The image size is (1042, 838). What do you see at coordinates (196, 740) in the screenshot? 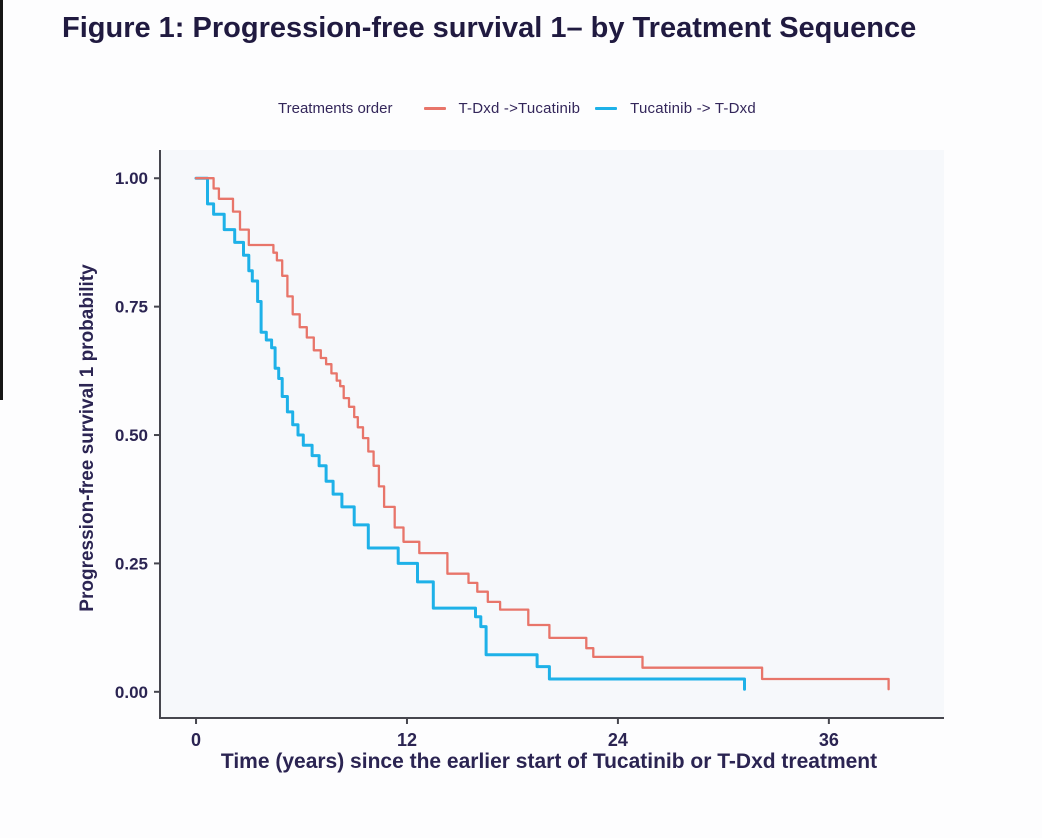
I see `x-tick-label: 0` at bounding box center [196, 740].